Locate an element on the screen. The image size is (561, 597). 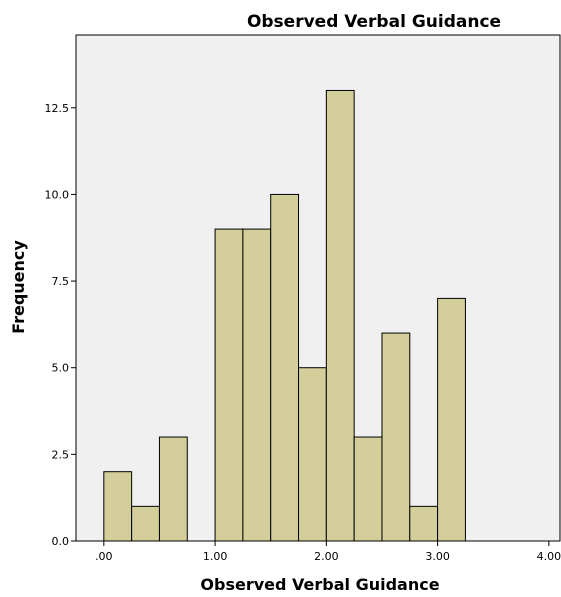
y-tick-label-3: 7.5 is located at coordinates (61, 281).